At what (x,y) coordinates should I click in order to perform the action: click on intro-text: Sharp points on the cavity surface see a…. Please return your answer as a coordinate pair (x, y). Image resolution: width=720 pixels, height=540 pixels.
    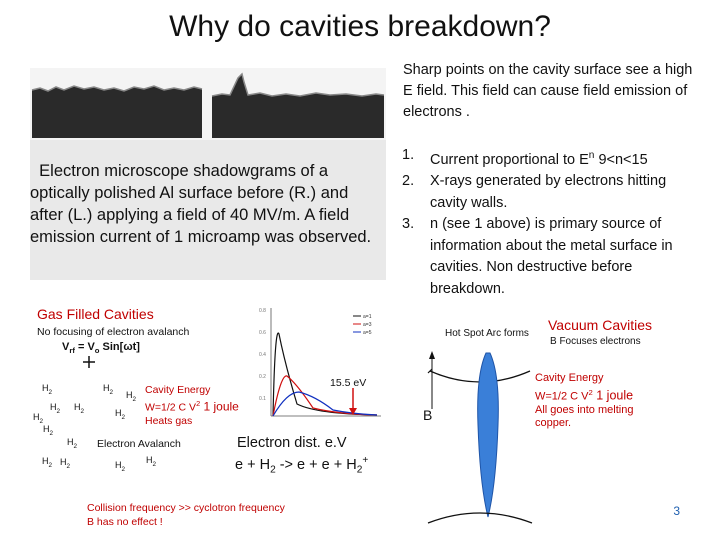
    Looking at the image, I should click on (548, 91).